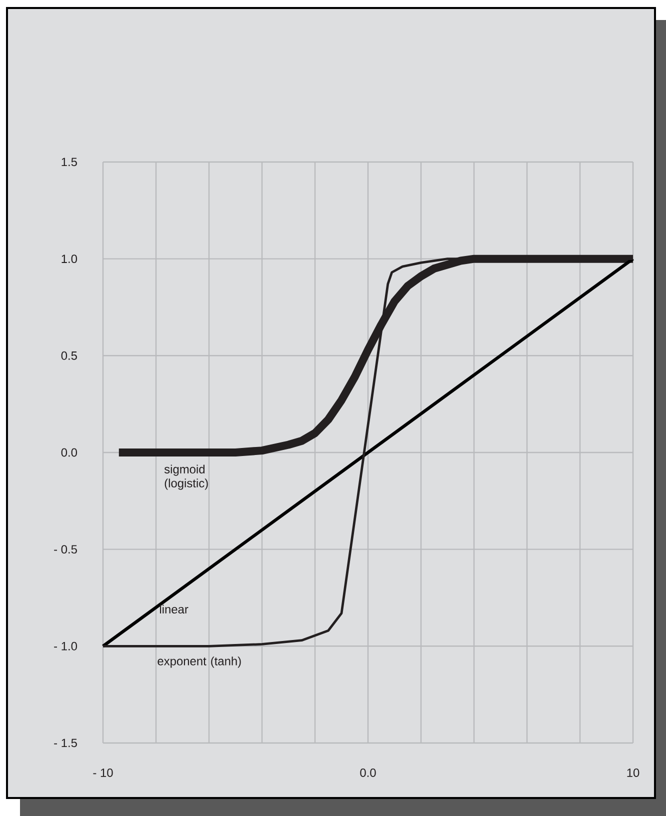  What do you see at coordinates (69, 452) in the screenshot?
I see `y-tick-label: 0.0` at bounding box center [69, 452].